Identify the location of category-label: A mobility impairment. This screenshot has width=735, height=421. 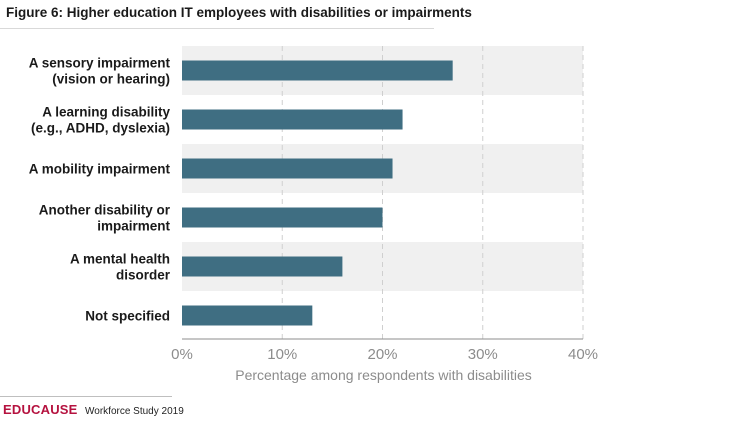
(100, 169).